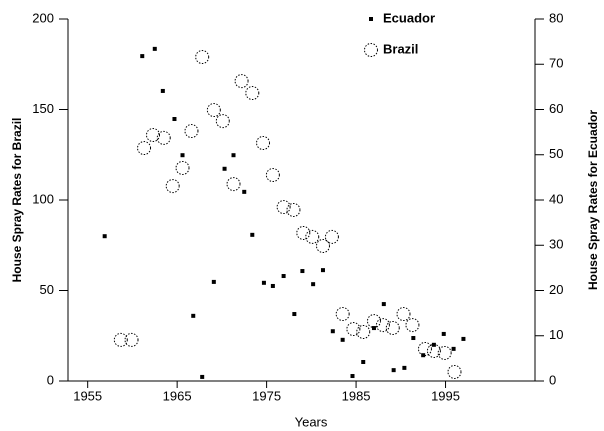 Image resolution: width=604 pixels, height=431 pixels. What do you see at coordinates (43, 17) in the screenshot?
I see `y-tick-label: 200` at bounding box center [43, 17].